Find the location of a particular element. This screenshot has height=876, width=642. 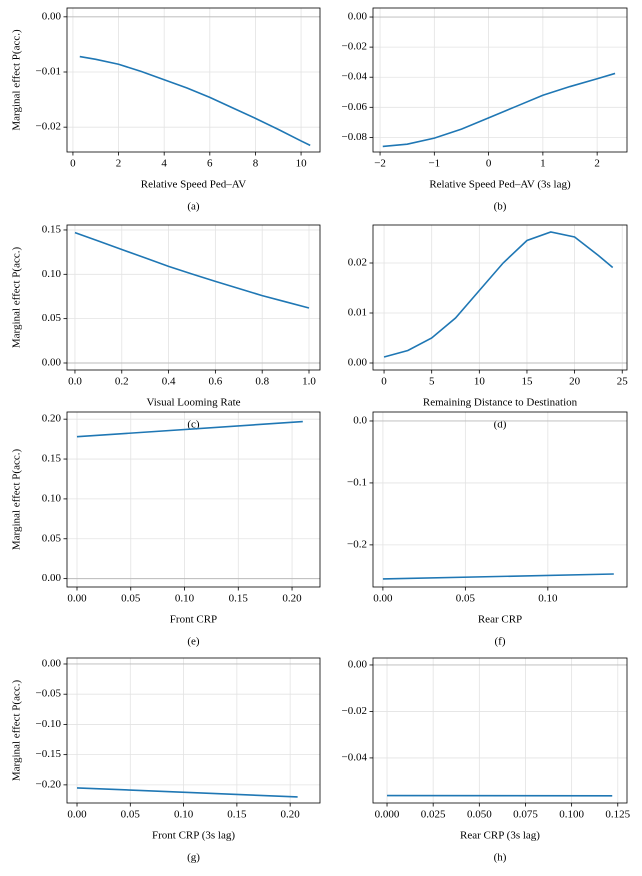

panel-caption: (b) is located at coordinates (500, 207).